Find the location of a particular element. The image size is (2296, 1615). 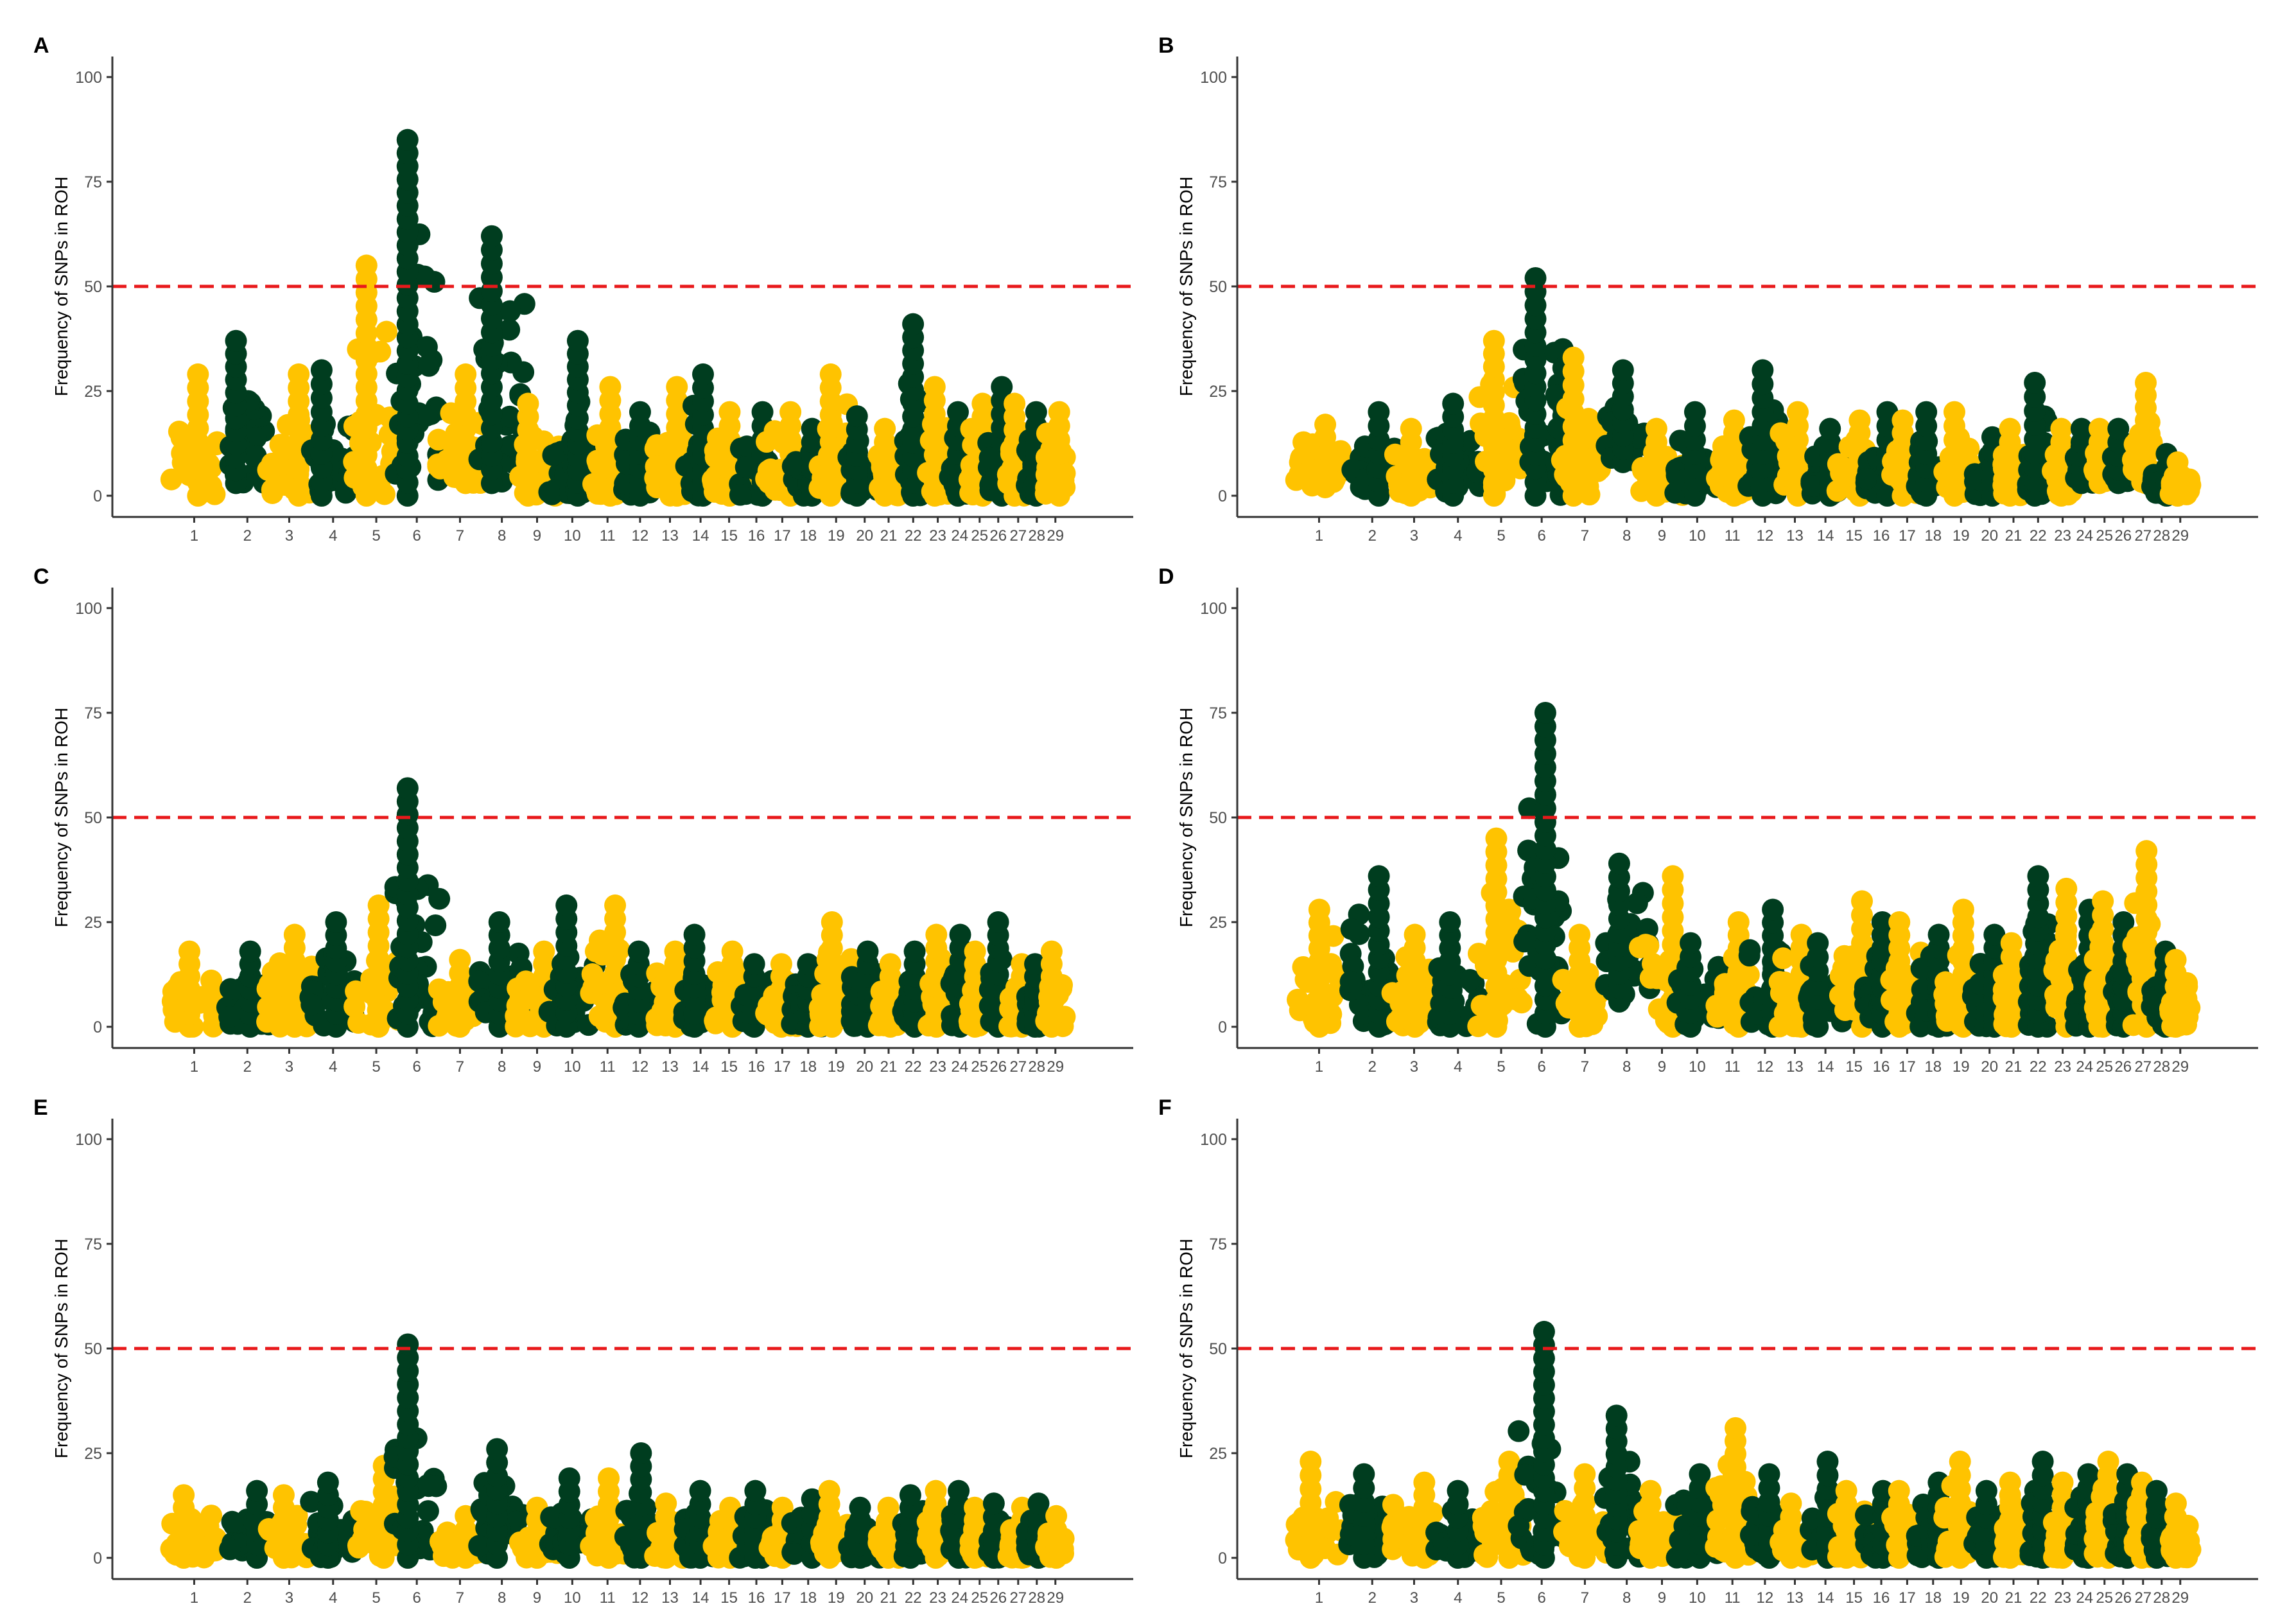

x-tick-label: 1 is located at coordinates (194, 1067).